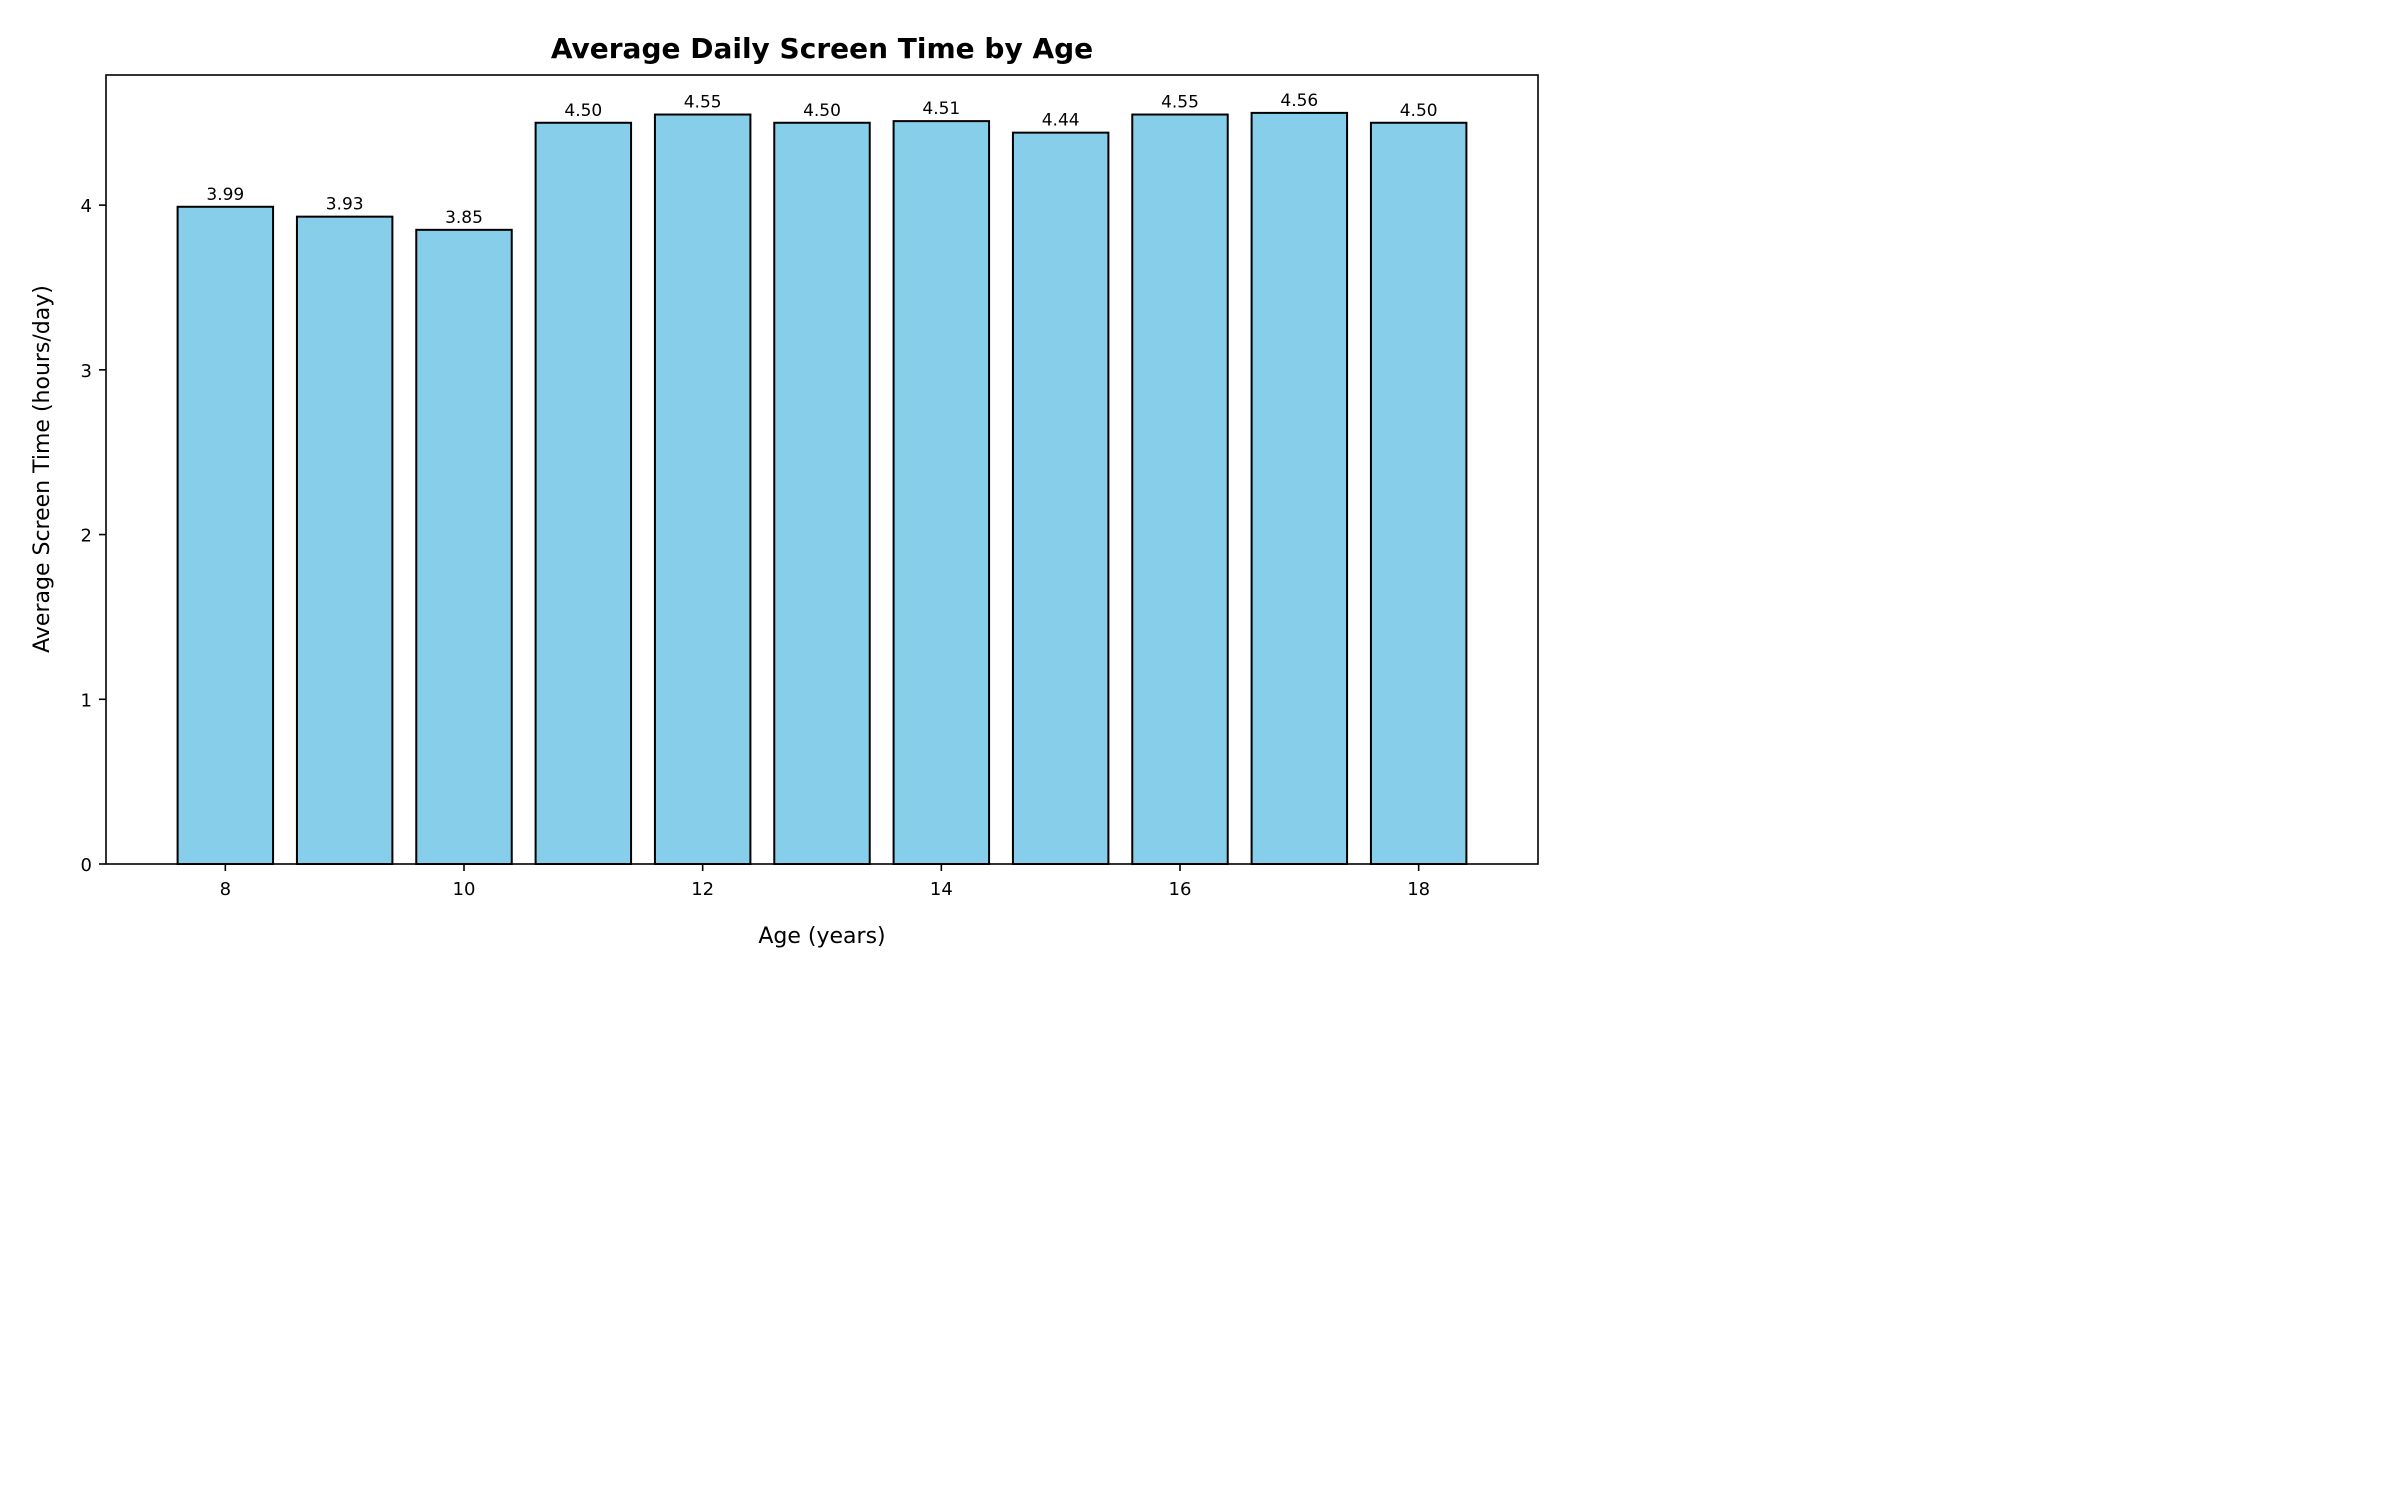  Describe the element at coordinates (583, 111) in the screenshot. I see `value-label-age-11: 4.50` at that location.